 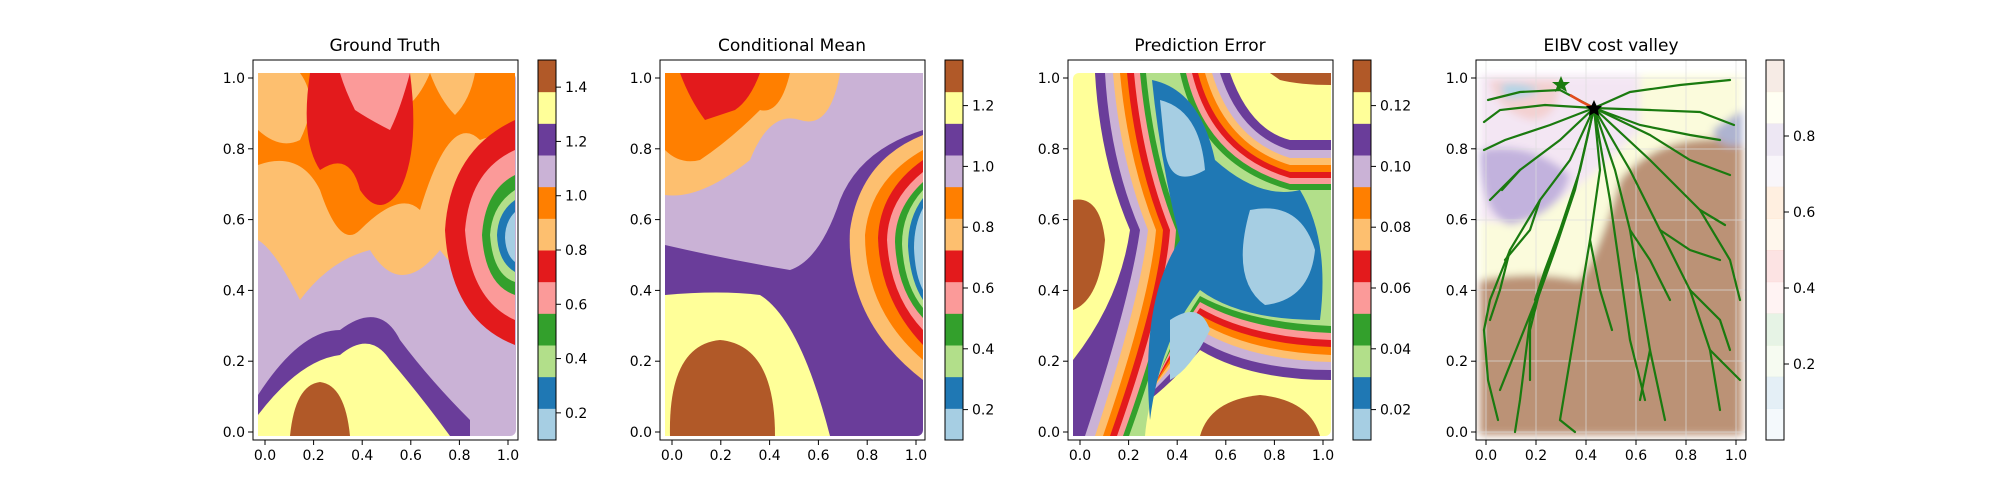 What do you see at coordinates (969, 250) in the screenshot?
I see `colorbar: 0.2 0.4 0.6 0.8 1.0 1.2` at bounding box center [969, 250].